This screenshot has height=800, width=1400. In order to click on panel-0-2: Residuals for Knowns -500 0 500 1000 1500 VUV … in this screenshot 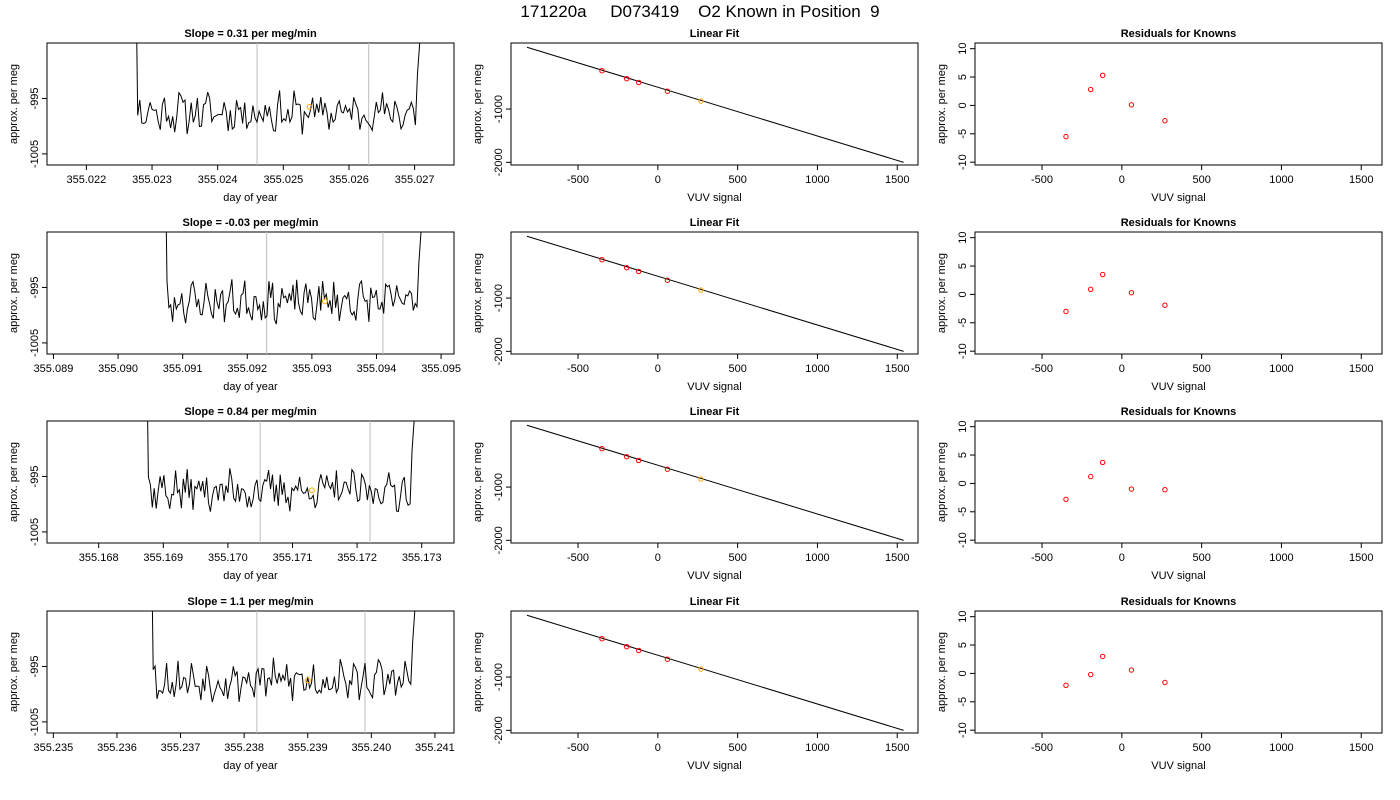, I will do `click(1159, 116)`.